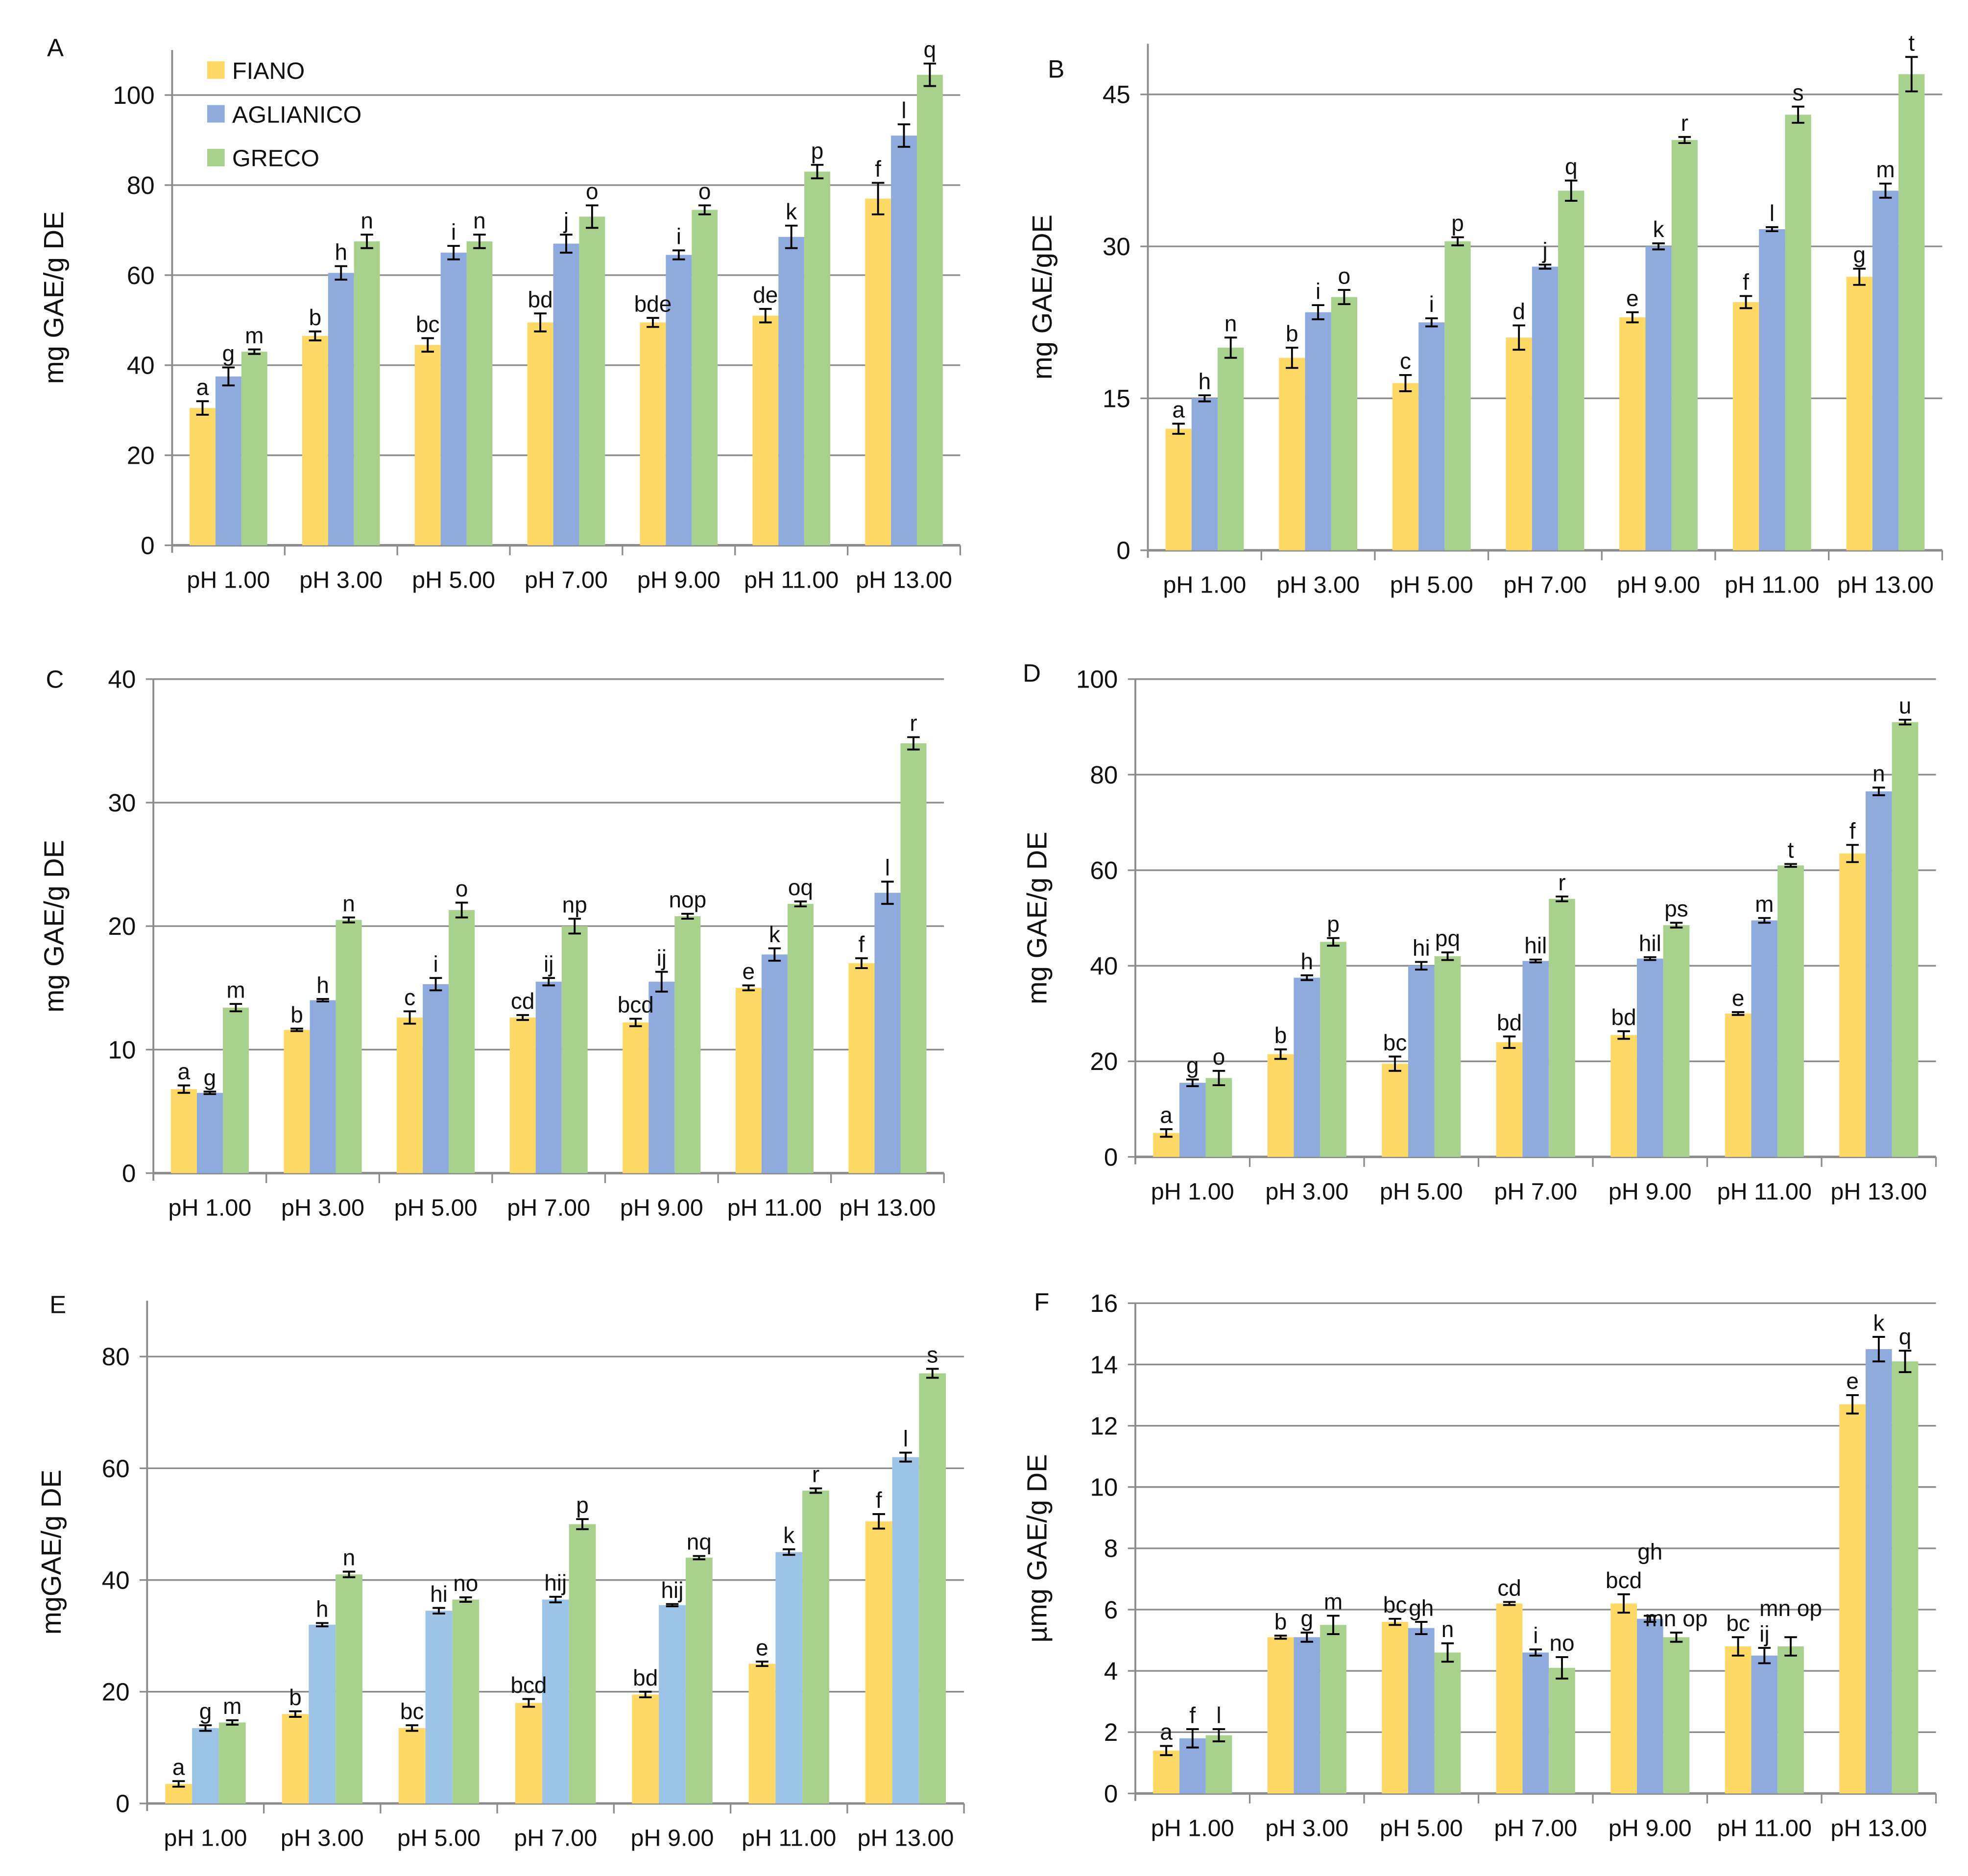 The width and height of the screenshot is (1968, 1876). What do you see at coordinates (1333, 1602) in the screenshot?
I see `significance-letter: m` at bounding box center [1333, 1602].